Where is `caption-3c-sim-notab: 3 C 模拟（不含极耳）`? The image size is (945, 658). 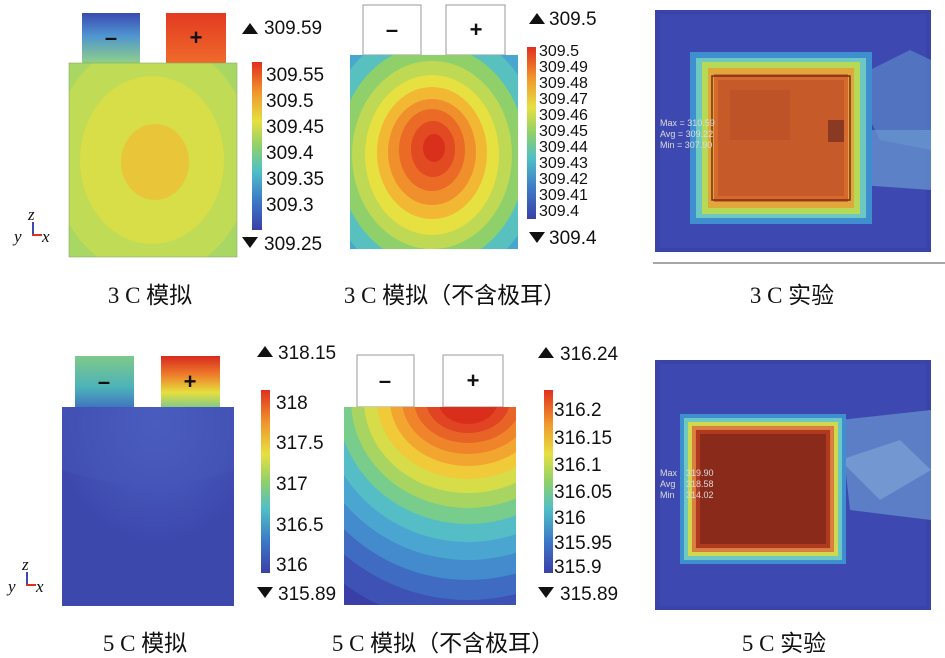 caption-3c-sim-notab: 3 C 模拟（不含极耳） is located at coordinates (455, 295).